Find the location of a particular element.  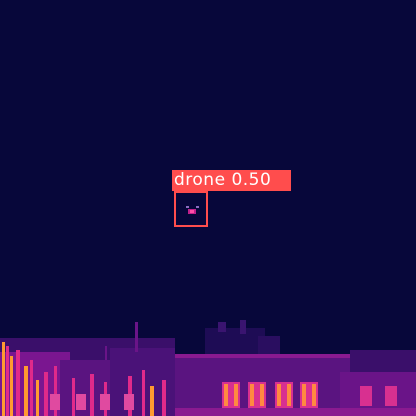

building-silhouette is located at coordinates (295, 368).